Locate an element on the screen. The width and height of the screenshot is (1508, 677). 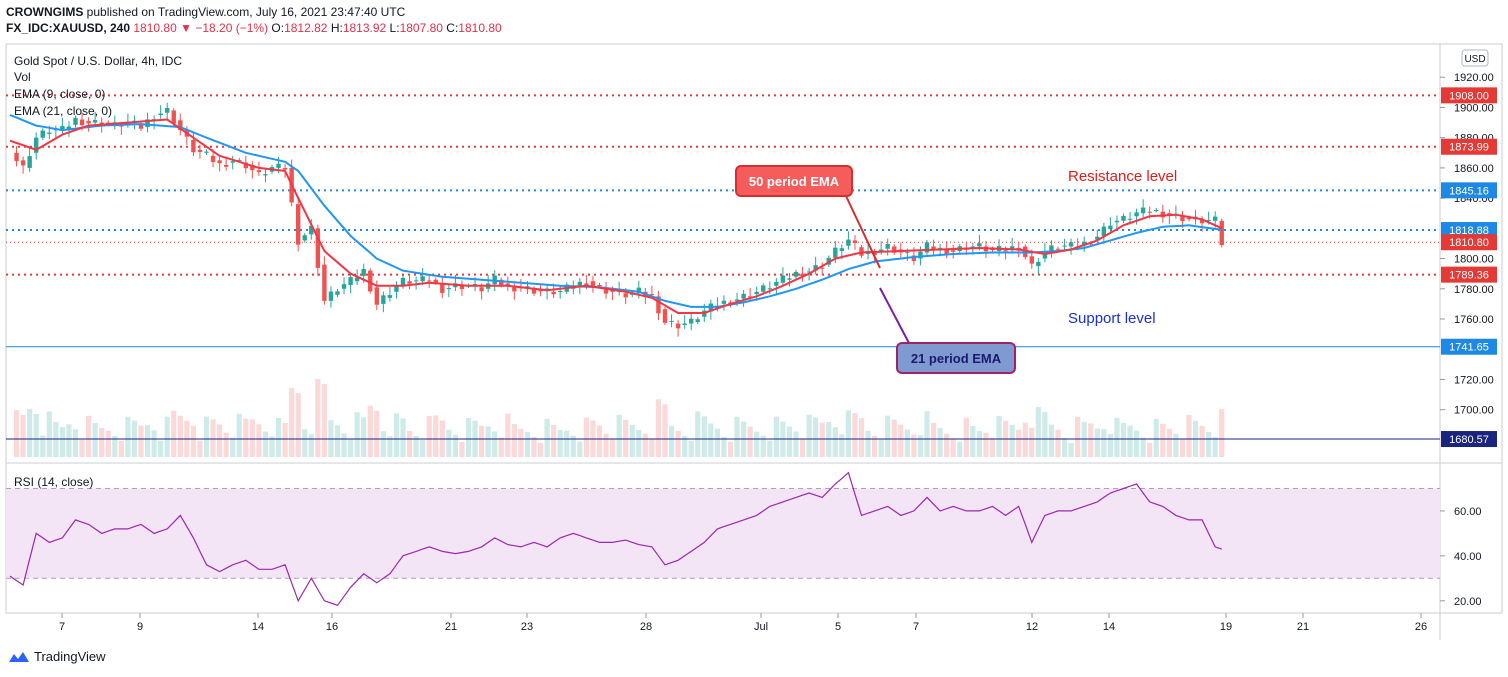
price-tick-label: 1800.00 is located at coordinates (1474, 260).